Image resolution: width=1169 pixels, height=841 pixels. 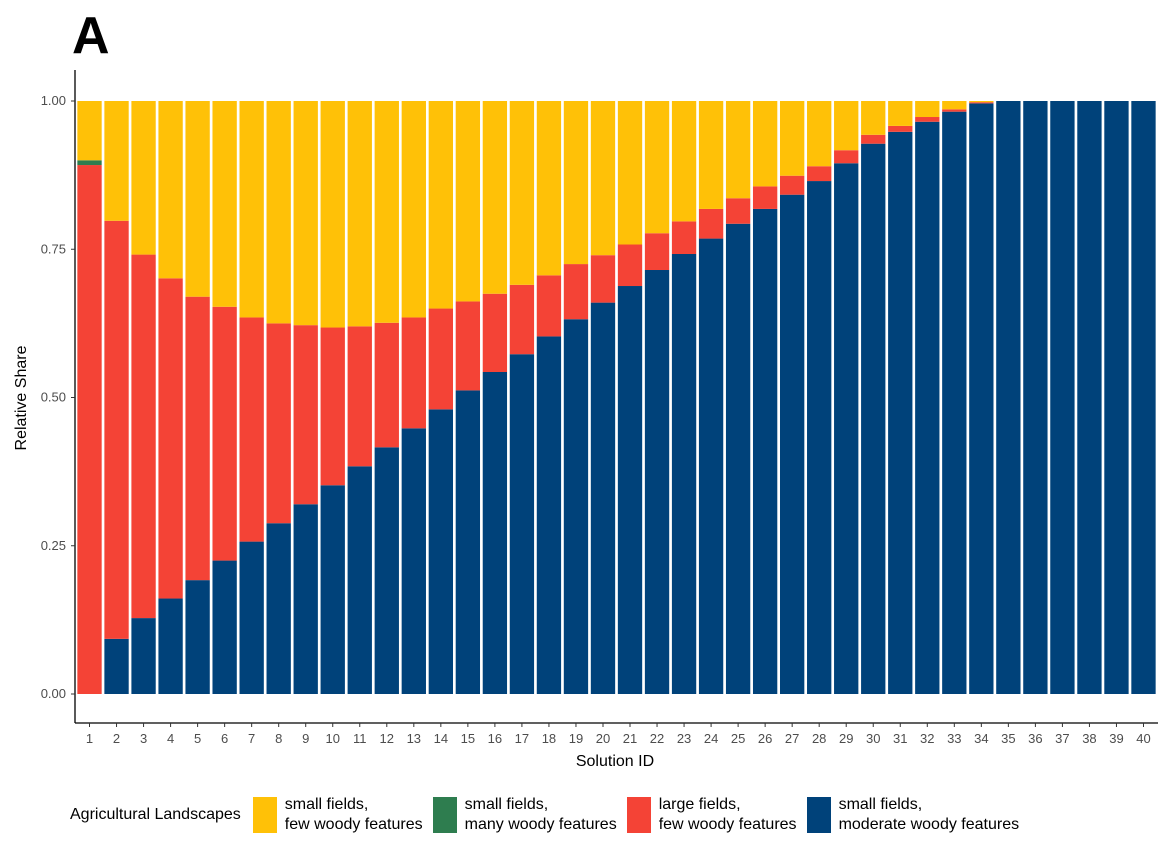 What do you see at coordinates (981, 738) in the screenshot?
I see `x-tick-label: 34` at bounding box center [981, 738].